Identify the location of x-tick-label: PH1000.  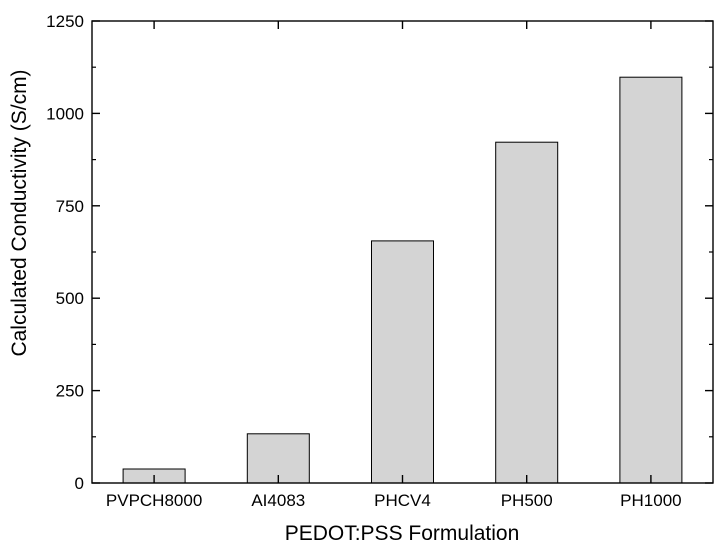
(650, 500).